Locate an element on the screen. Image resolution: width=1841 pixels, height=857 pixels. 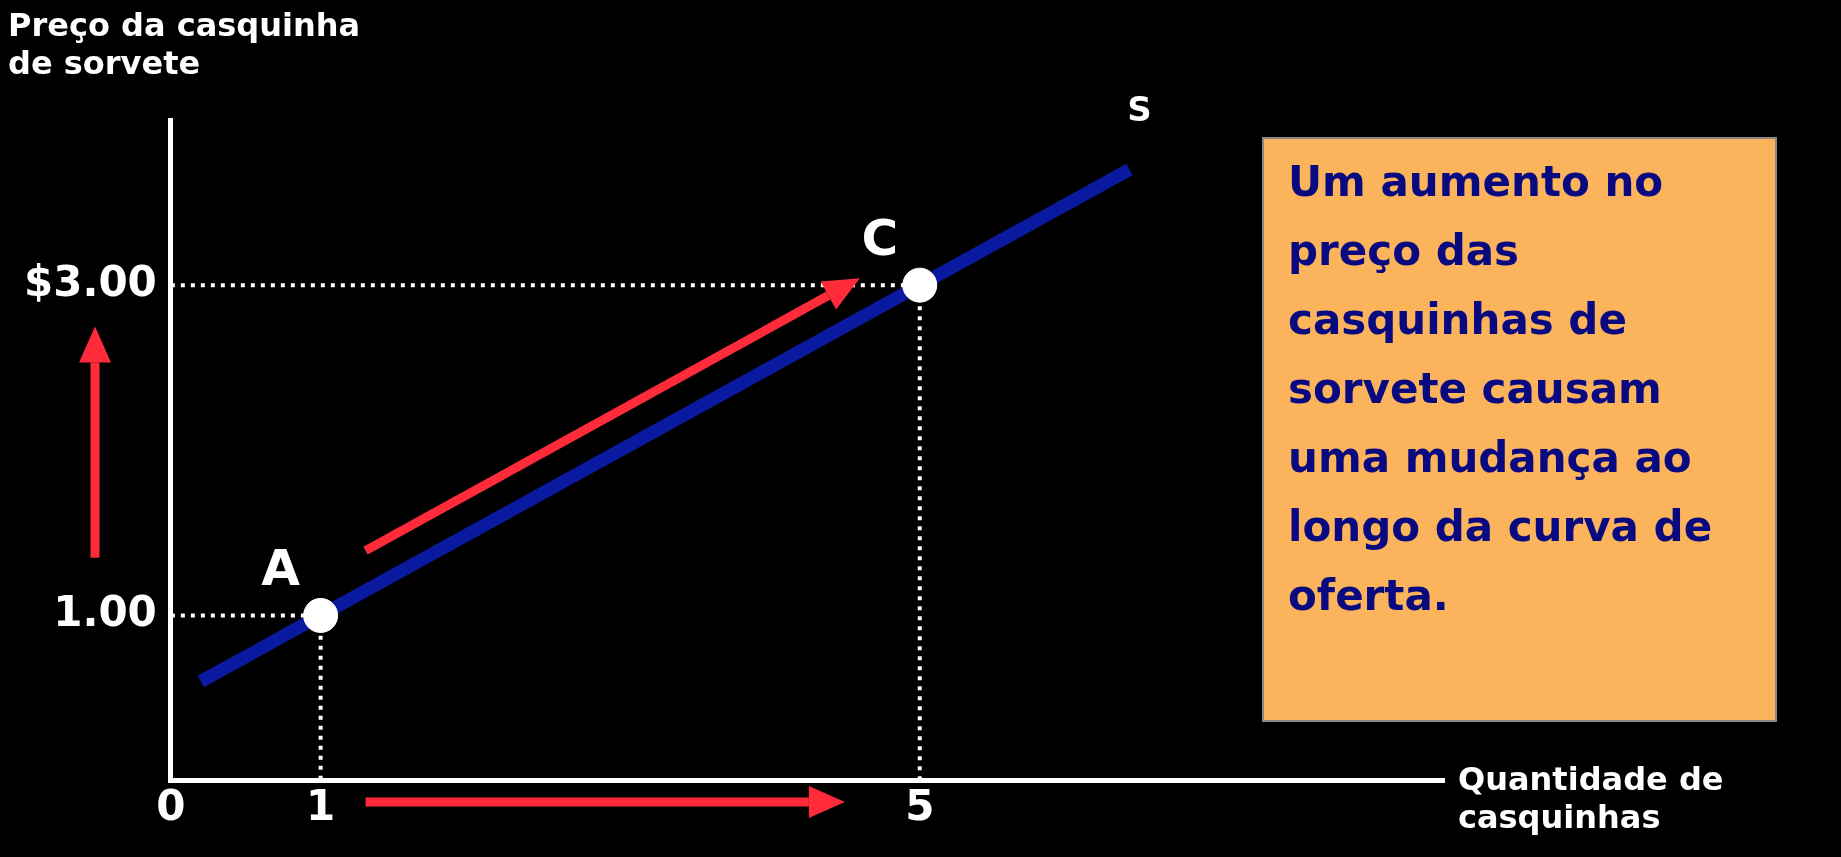
x-tick-label: 1 is located at coordinates (321, 805).